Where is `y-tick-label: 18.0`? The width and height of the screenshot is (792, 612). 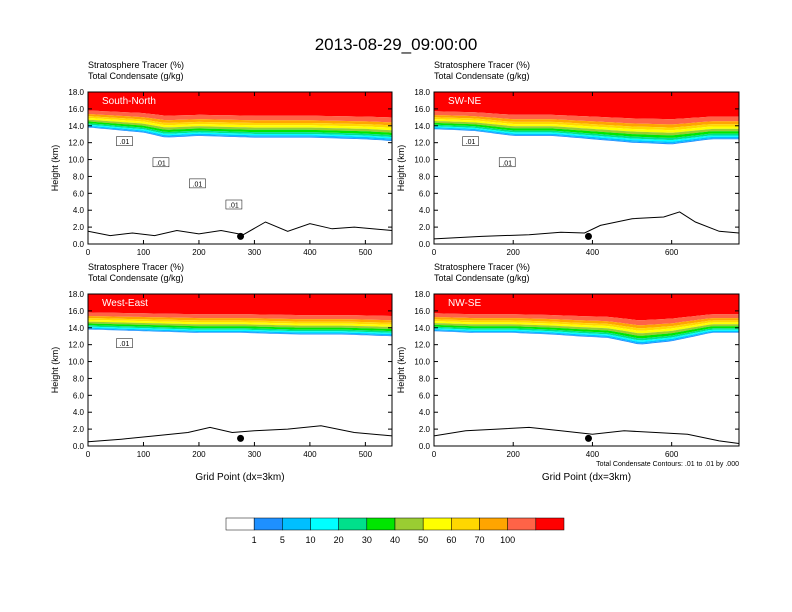 y-tick-label: 18.0 is located at coordinates (76, 92).